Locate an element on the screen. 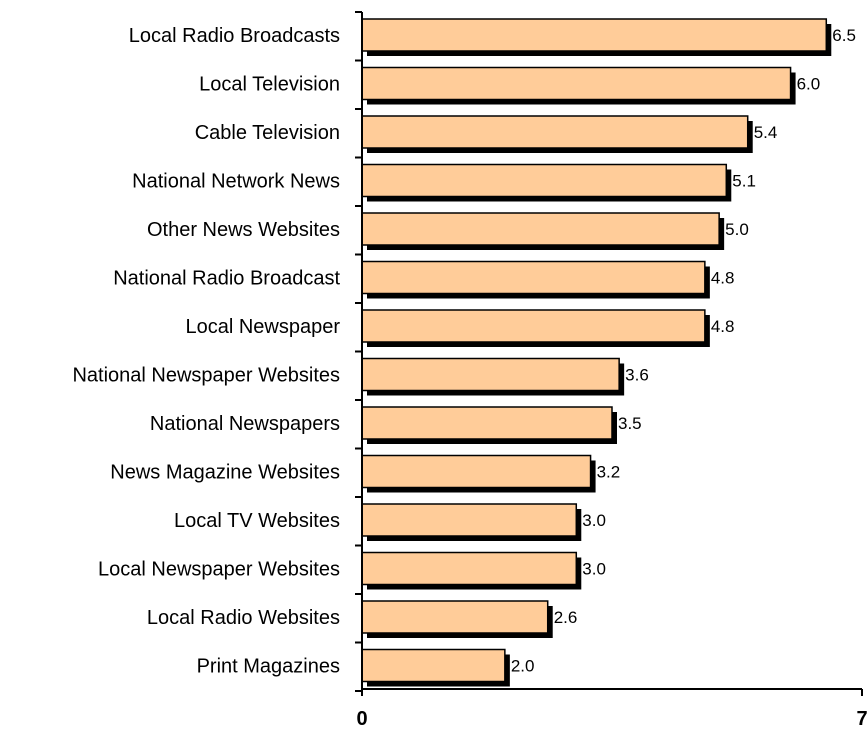 This screenshot has width=867, height=732. category-label: Local Newspaper Websites is located at coordinates (219, 570).